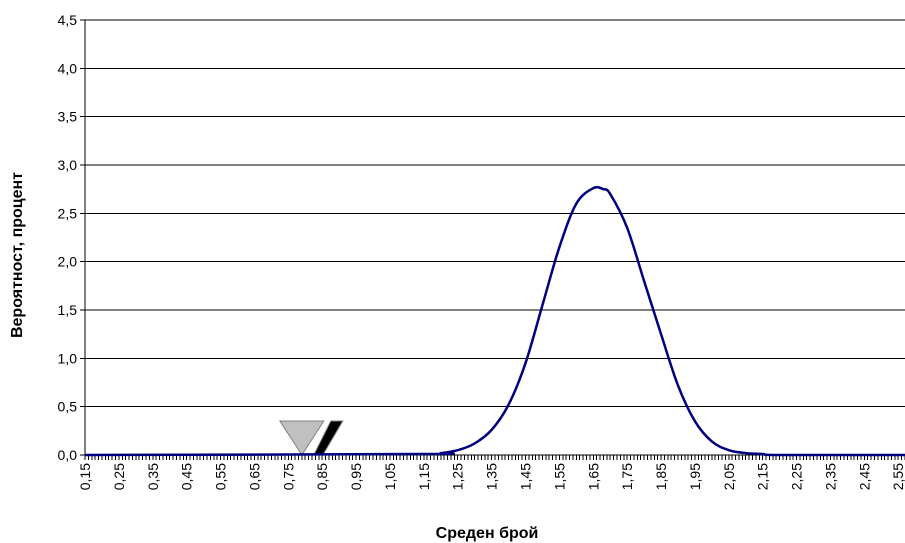 The image size is (905, 543). Describe the element at coordinates (729, 476) in the screenshot. I see `x-tick-label: 2,05` at that location.